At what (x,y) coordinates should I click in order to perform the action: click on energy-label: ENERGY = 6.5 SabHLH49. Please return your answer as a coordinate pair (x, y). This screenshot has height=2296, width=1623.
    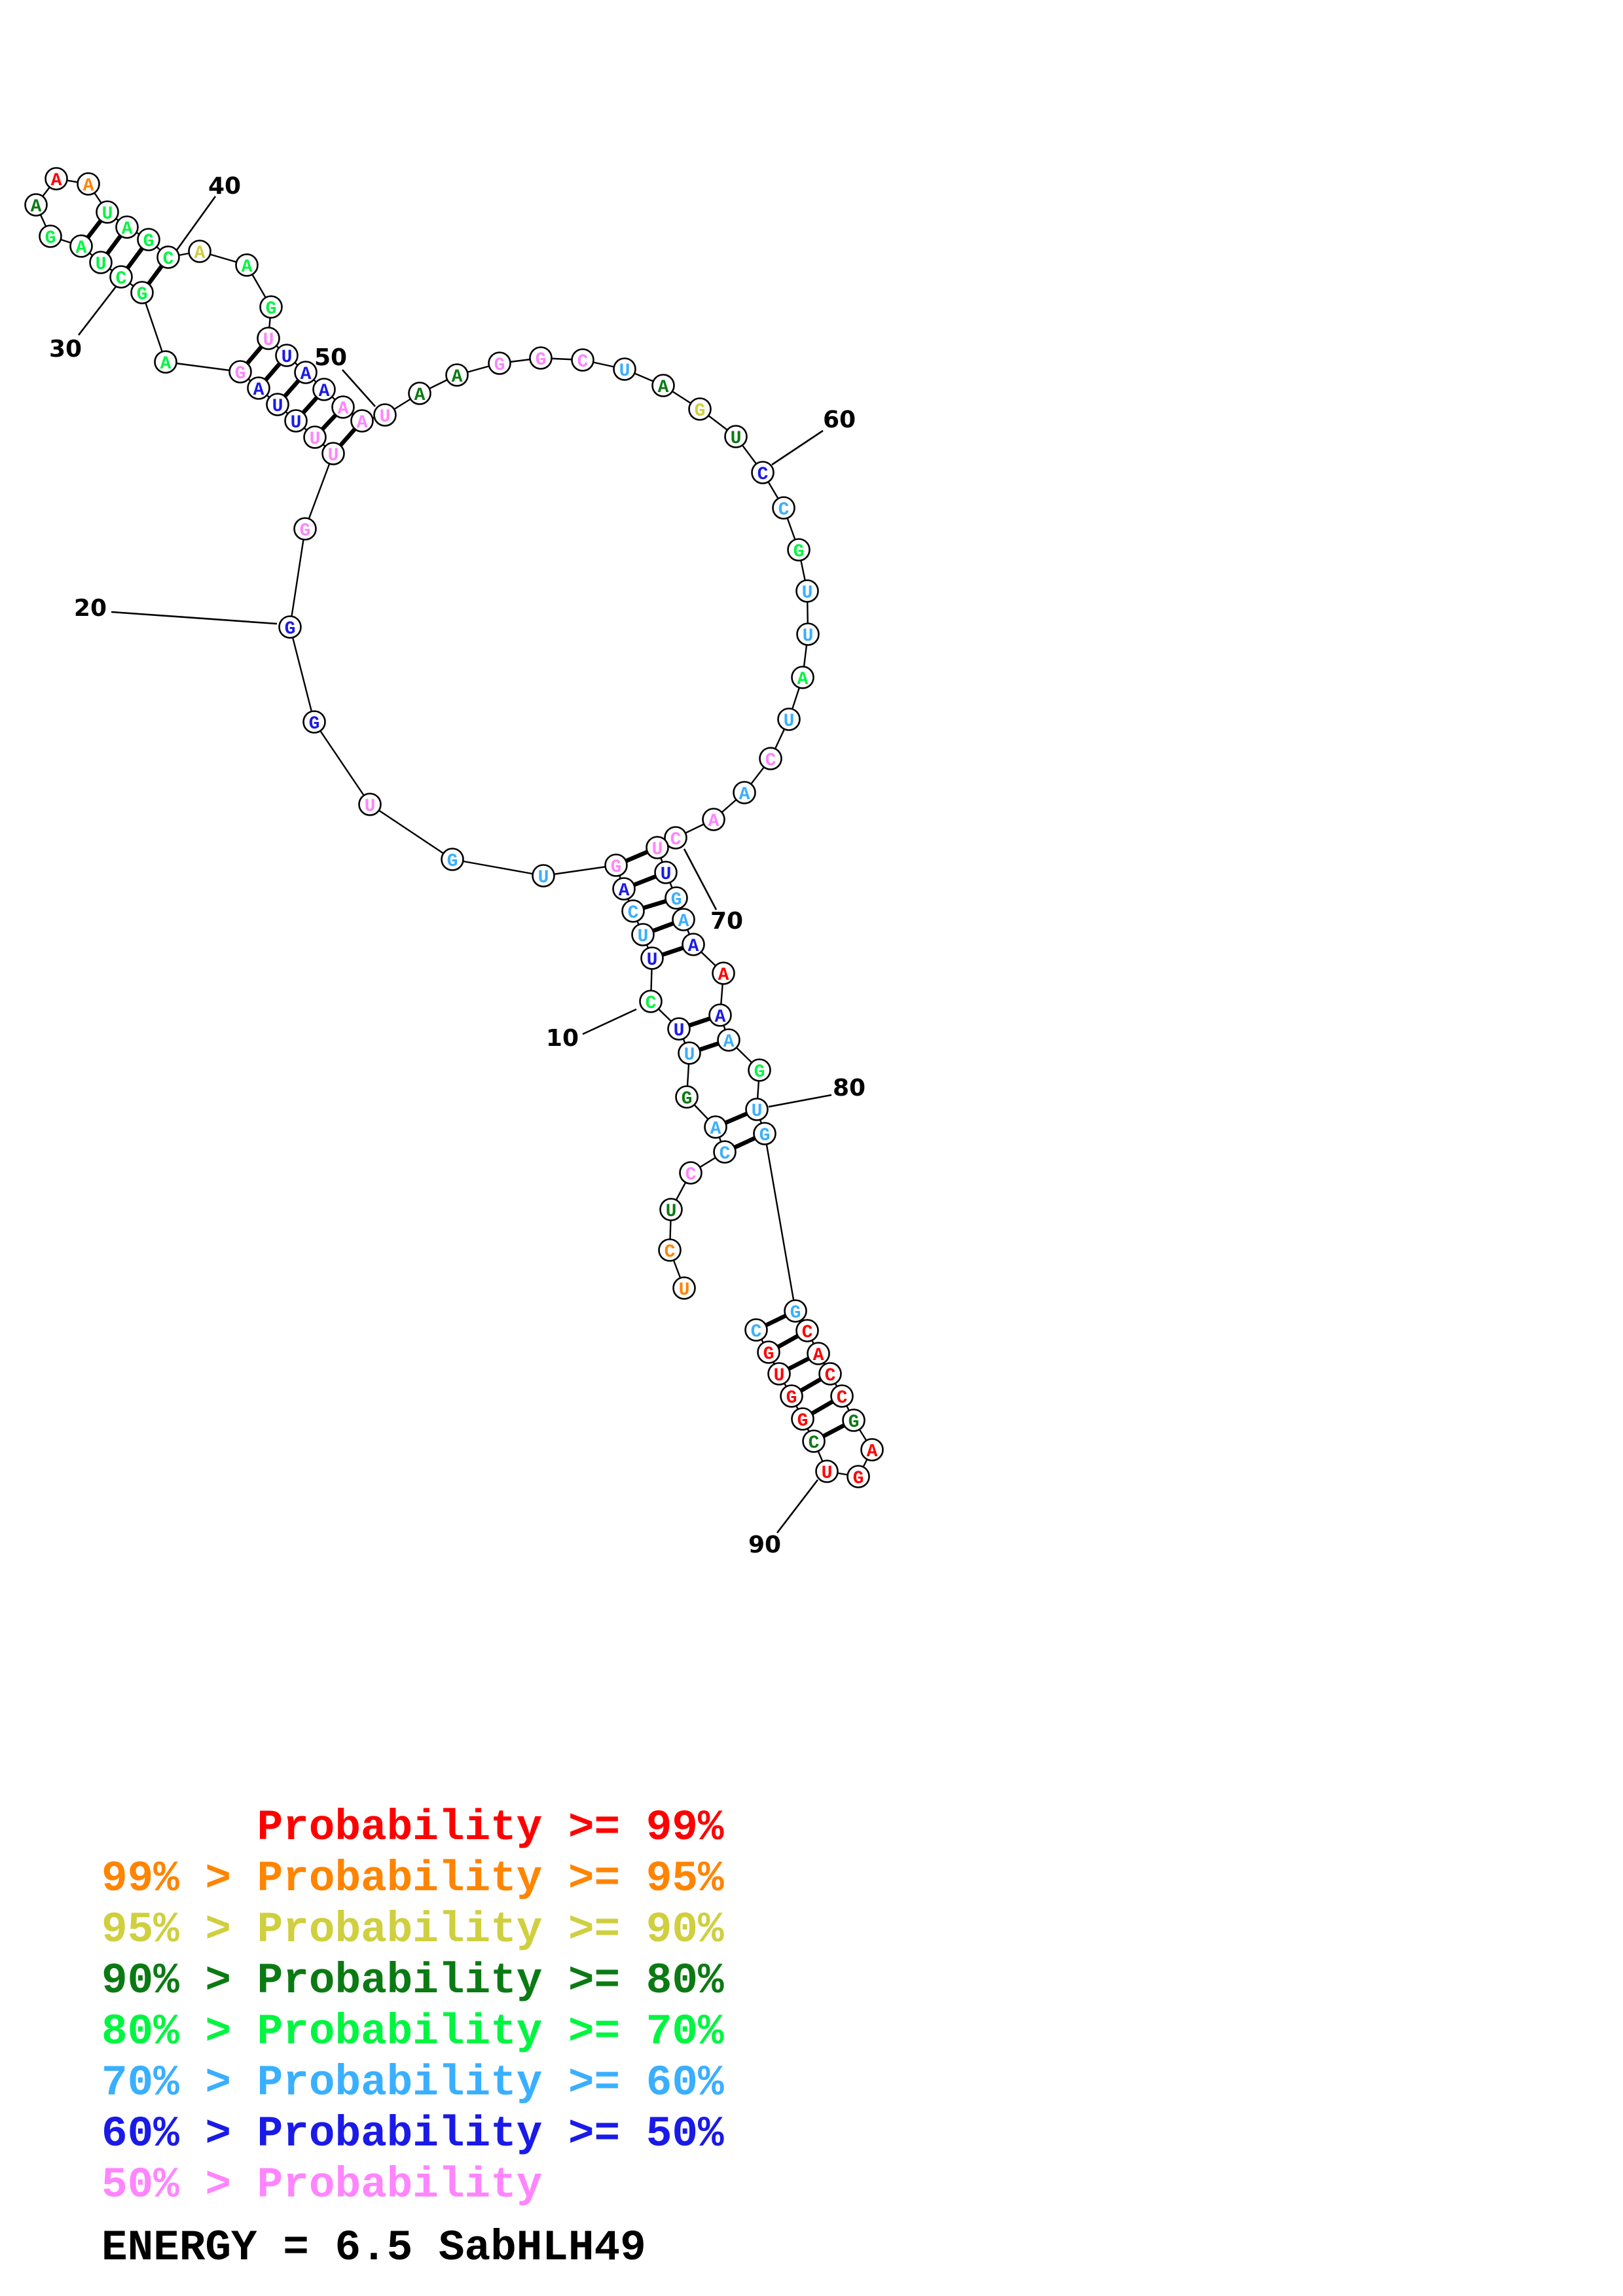
    Looking at the image, I should click on (373, 2247).